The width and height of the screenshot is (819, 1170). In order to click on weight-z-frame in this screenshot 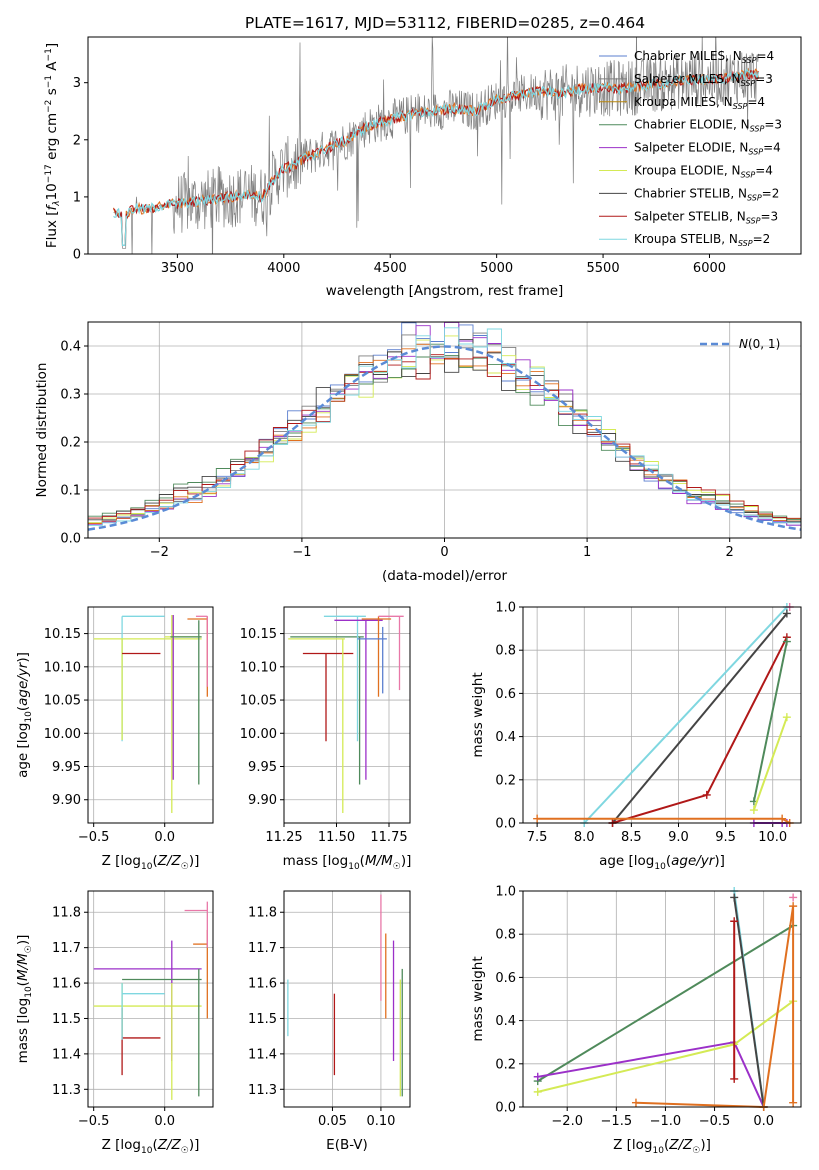, I will do `click(662, 999)`.